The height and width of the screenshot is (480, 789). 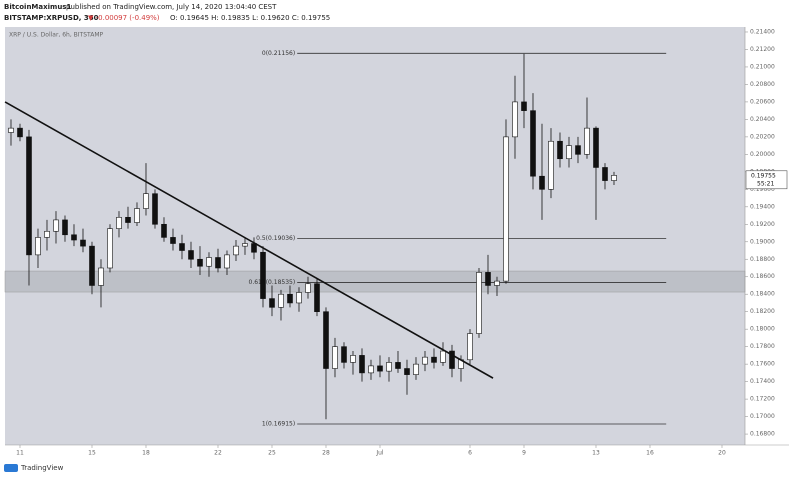 What do you see at coordinates (596, 453) in the screenshot?
I see `x-tick-label: 13` at bounding box center [596, 453].